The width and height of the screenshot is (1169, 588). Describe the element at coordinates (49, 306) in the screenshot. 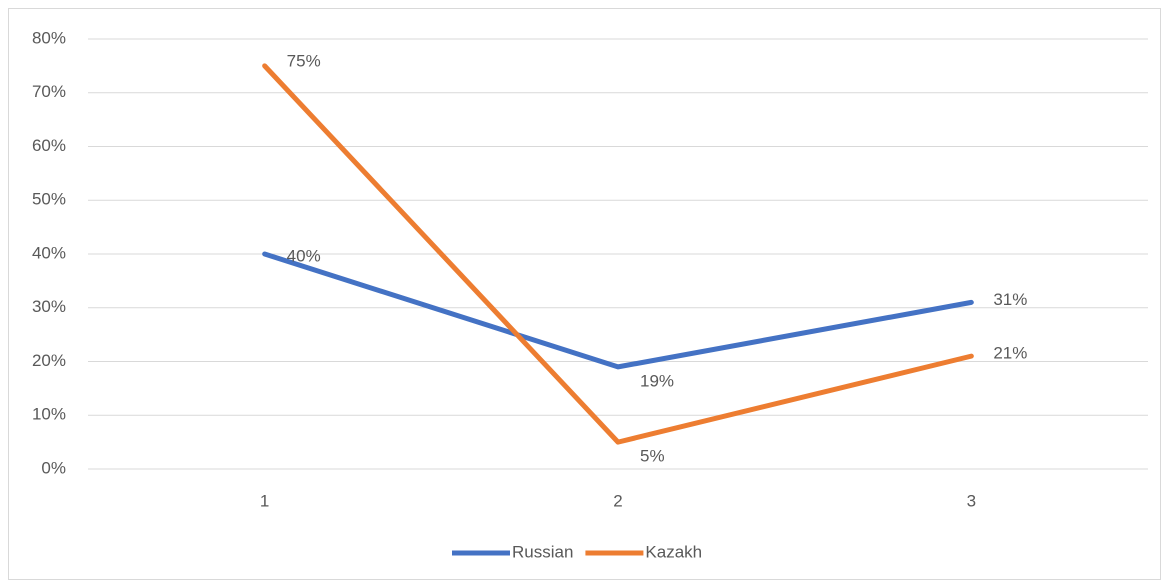

I see `y-tick-label: 30%` at that location.